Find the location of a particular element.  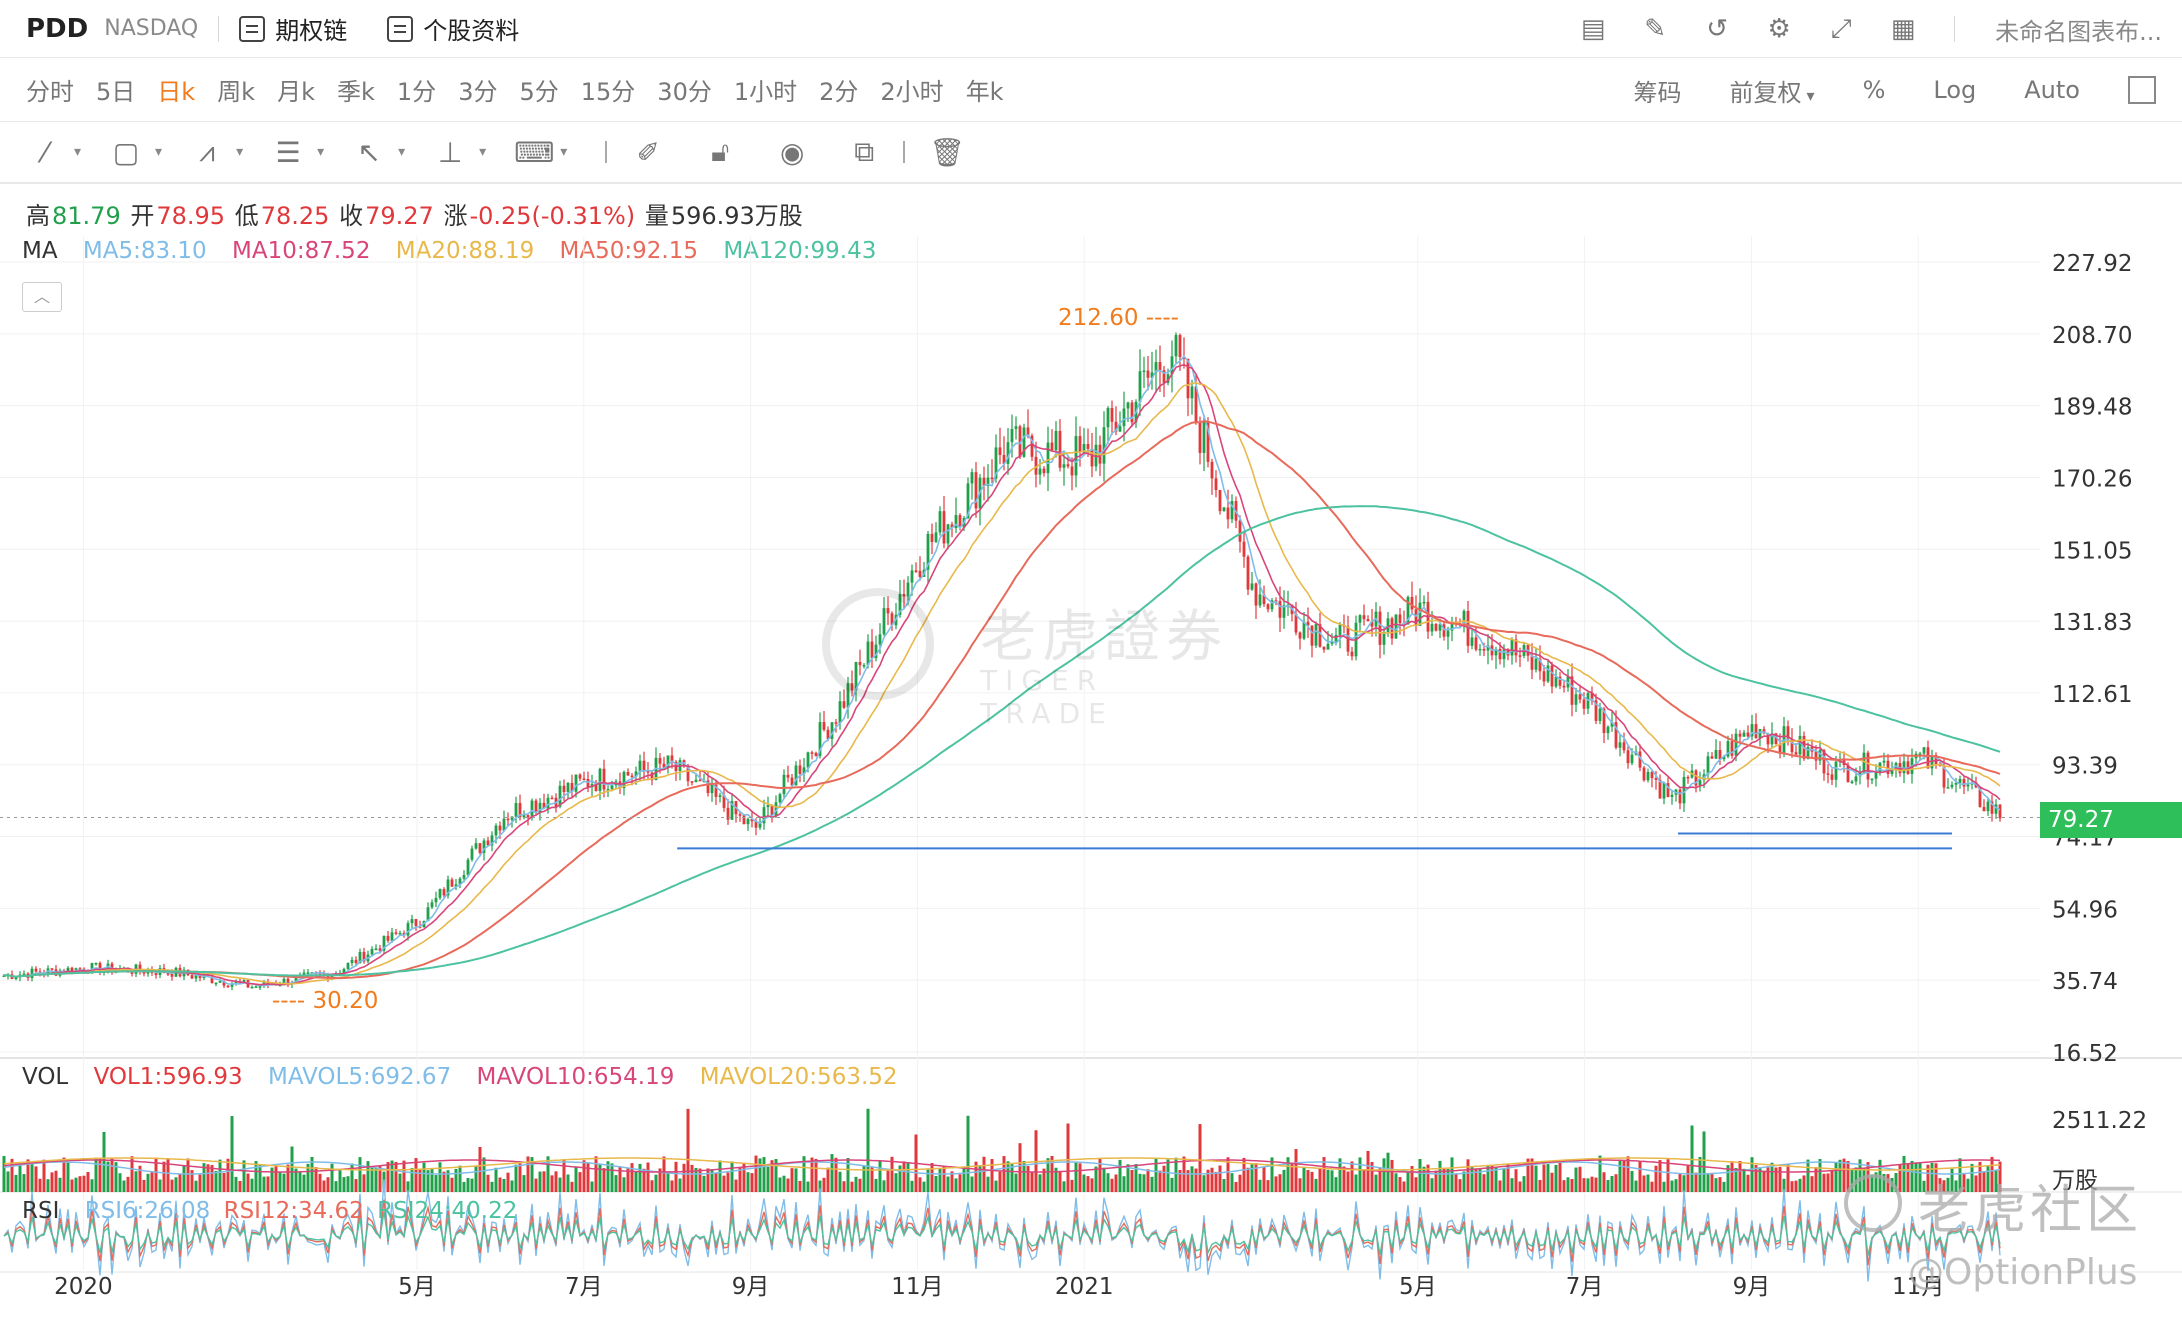

vol-label: VOL is located at coordinates (45, 1077).